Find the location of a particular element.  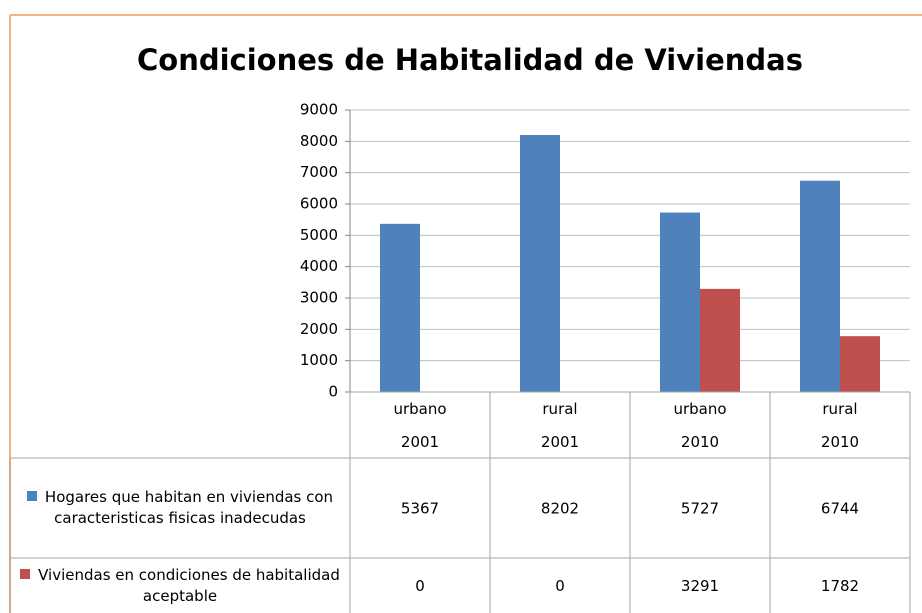

chart-title: Condiciones de Habitalidad de Viviendas is located at coordinates (470, 60).